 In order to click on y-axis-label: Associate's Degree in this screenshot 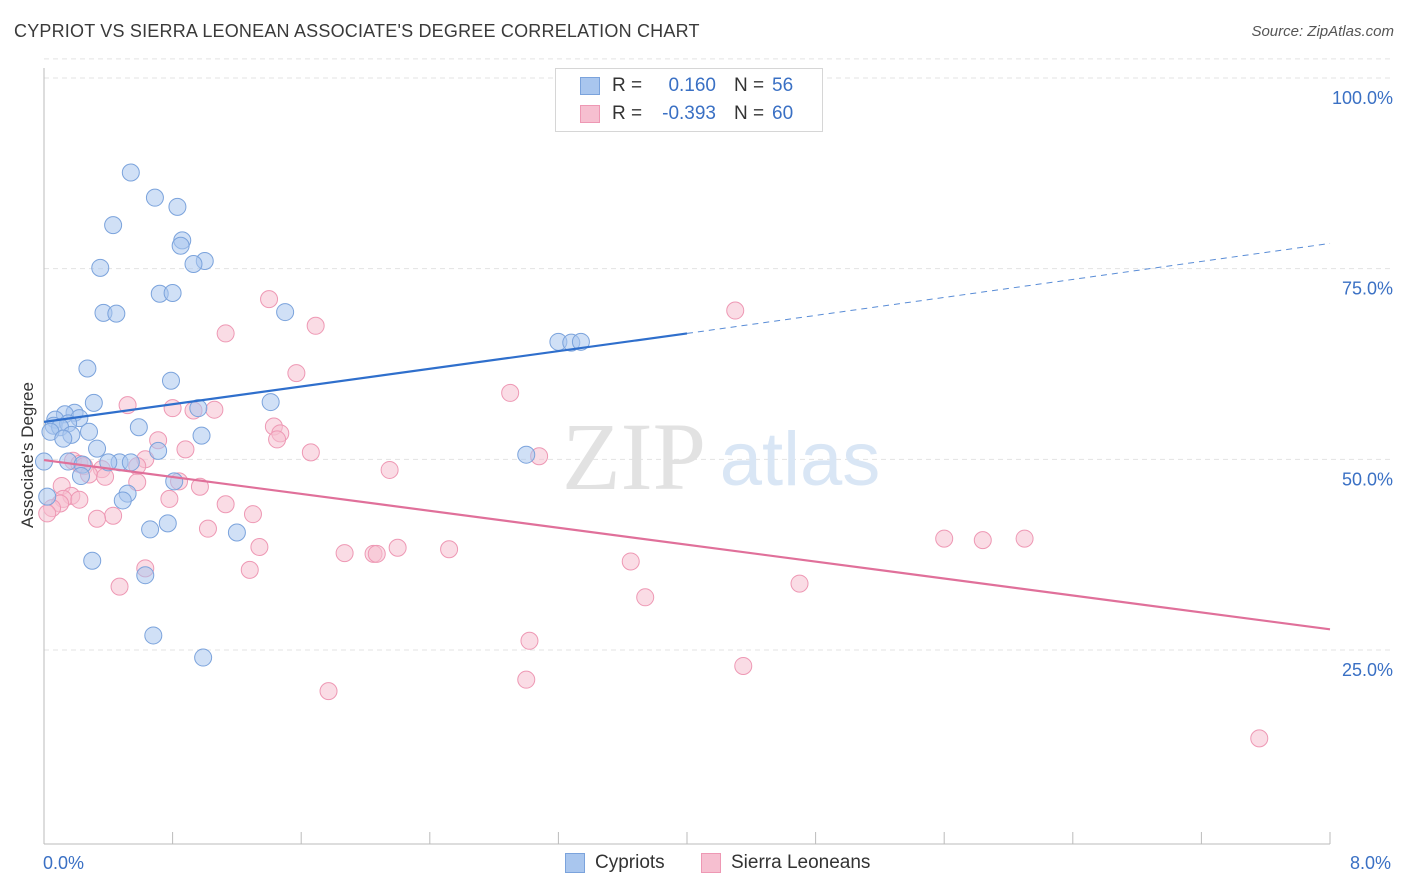, I will do `click(27, 455)`.